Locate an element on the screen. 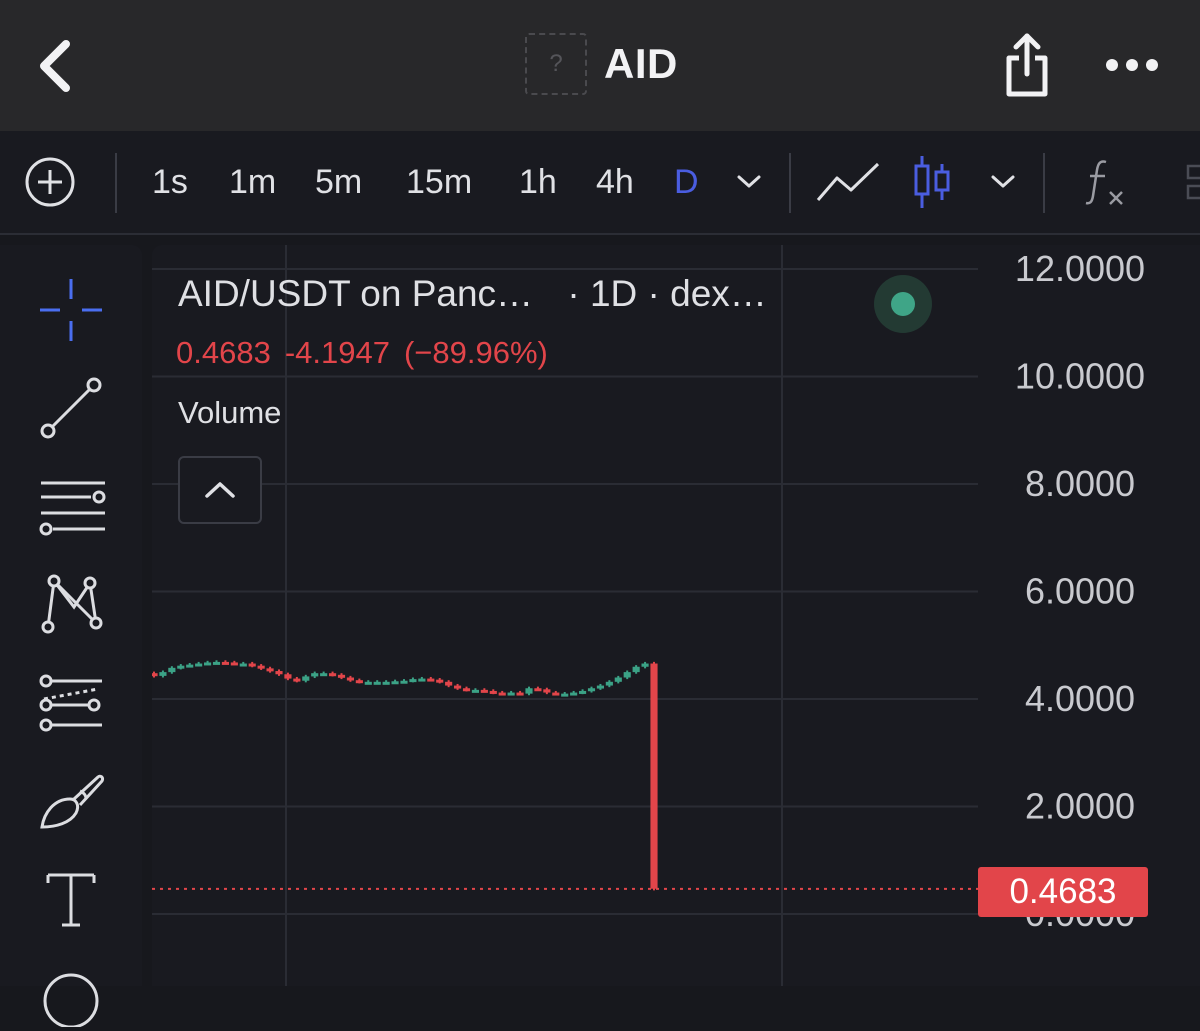 This screenshot has width=1200, height=1031. line-chart-icon is located at coordinates (848, 181).